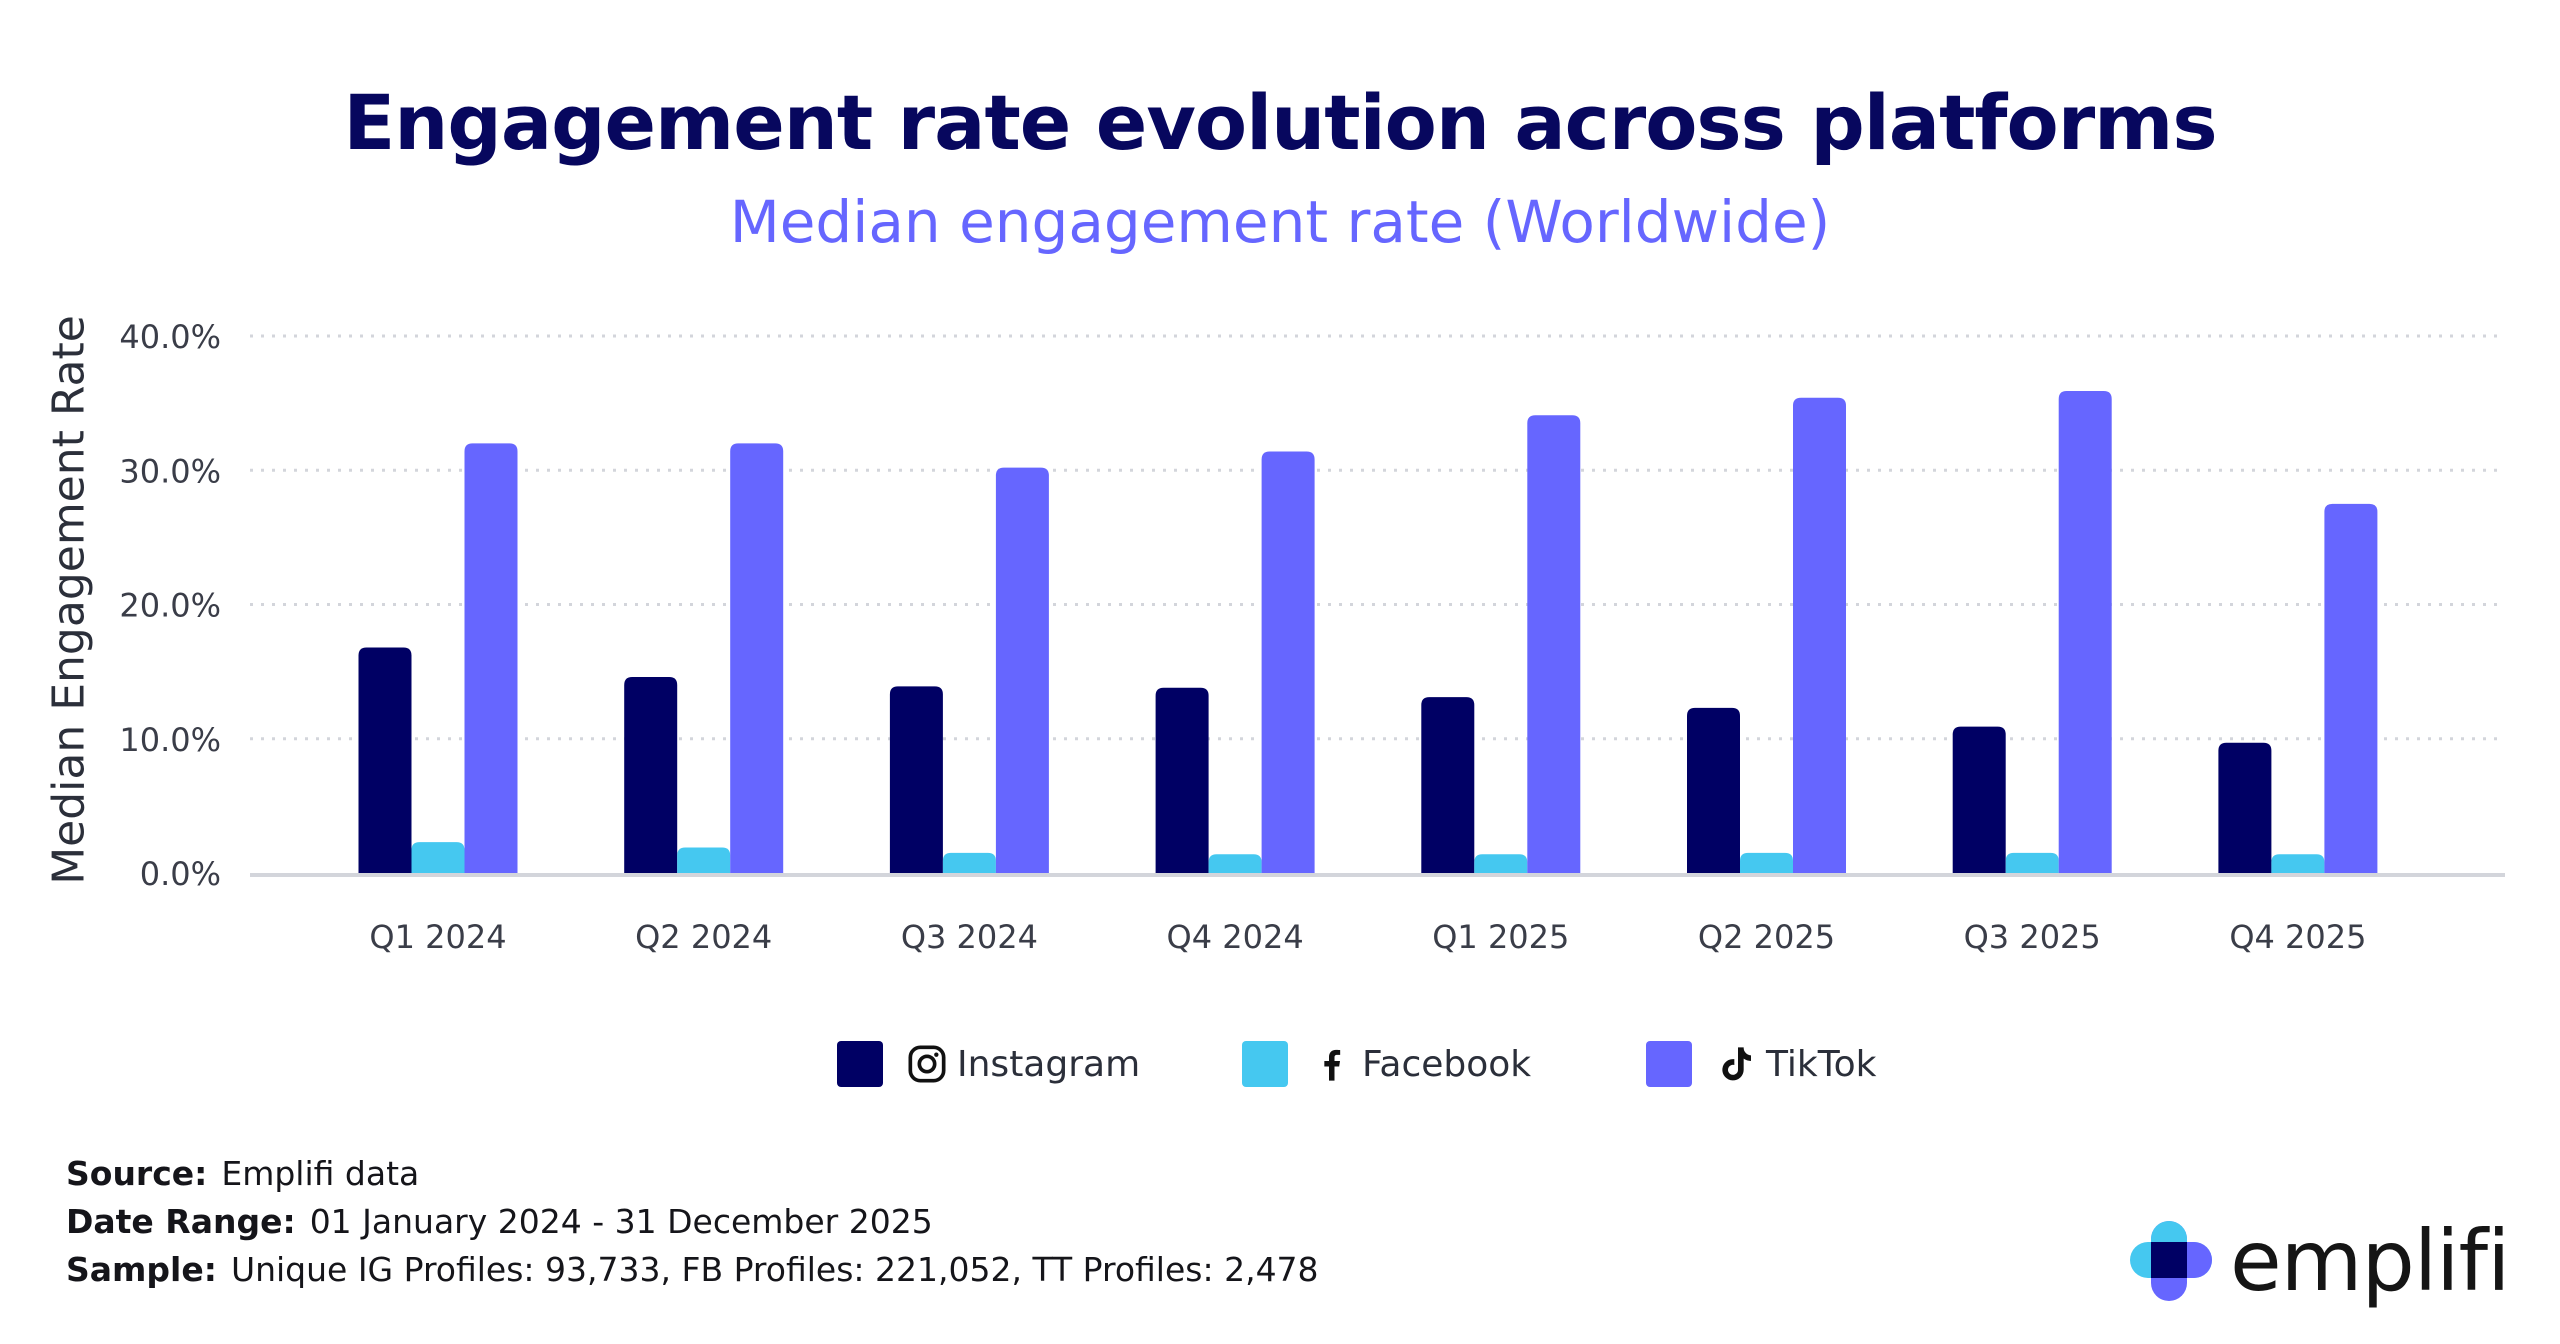  What do you see at coordinates (927, 1064) in the screenshot?
I see `instagram-icon` at bounding box center [927, 1064].